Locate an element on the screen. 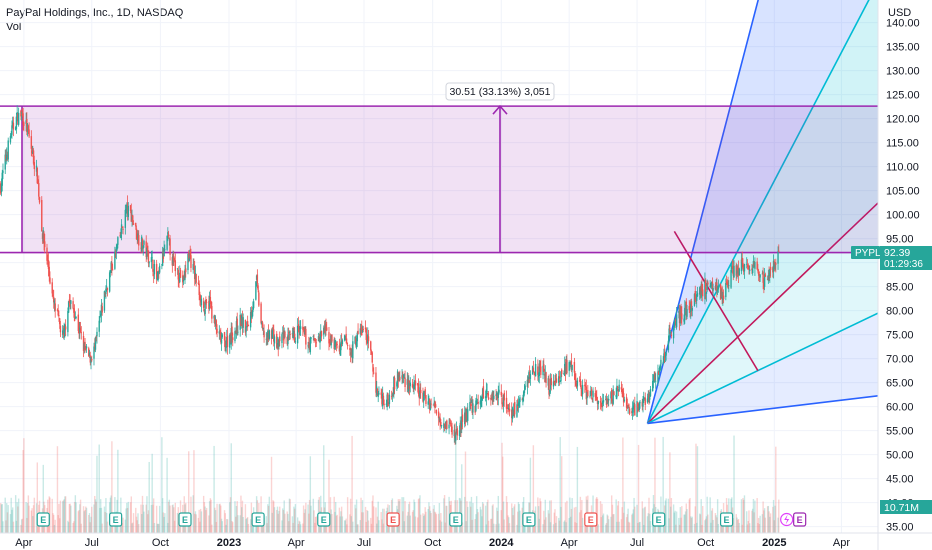 This screenshot has height=550, width=932. y-tick-label: 65.00 is located at coordinates (900, 384).